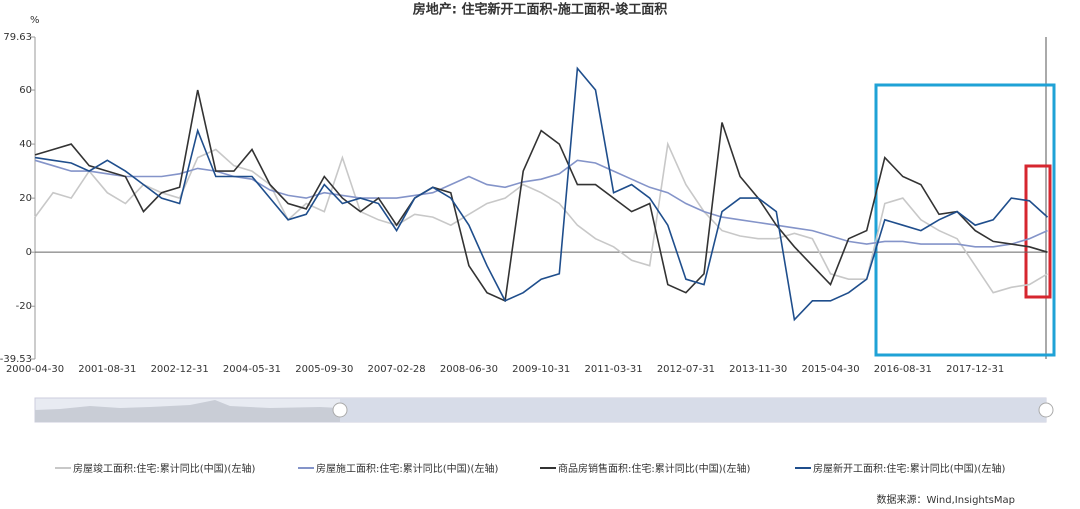 This screenshot has height=509, width=1080. I want to click on zoom-window, so click(693, 410).